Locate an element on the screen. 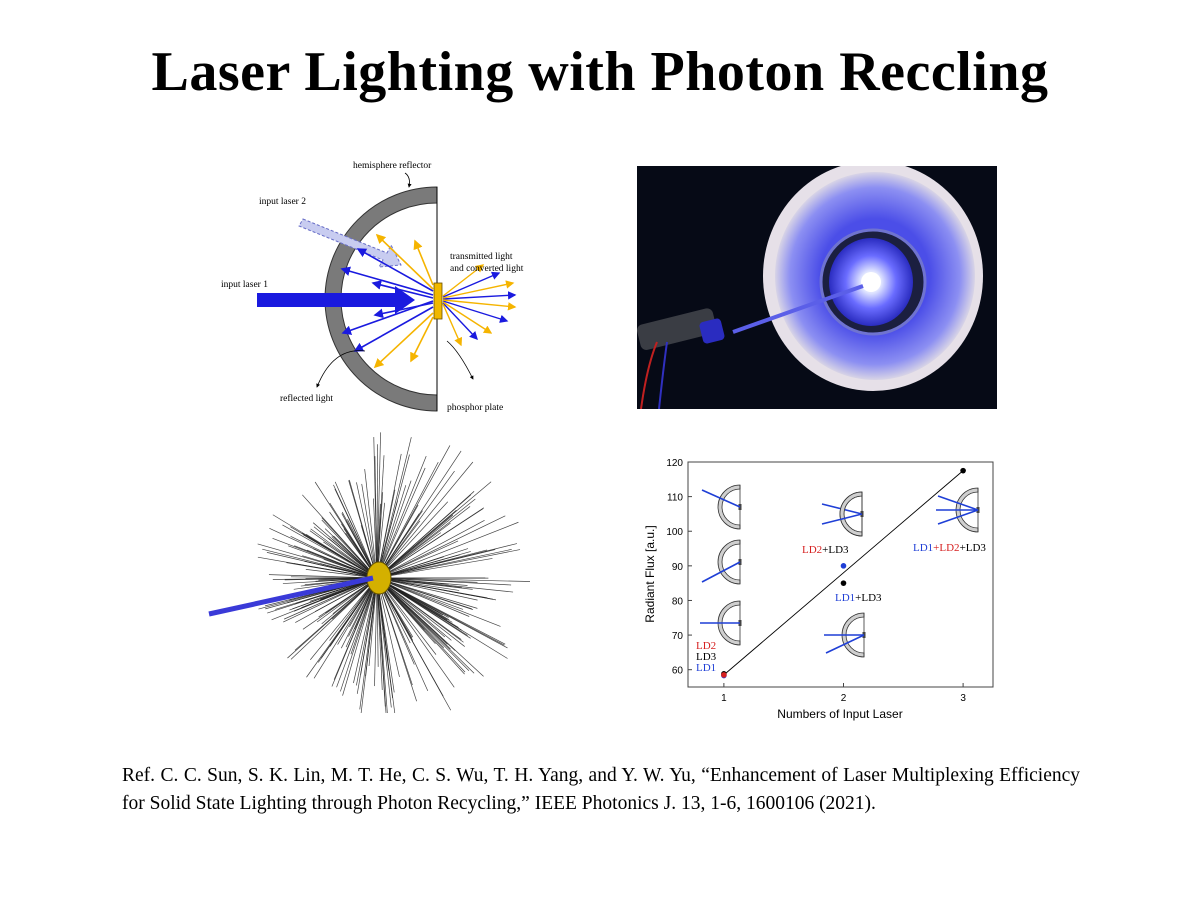 The image size is (1200, 900). annotation-n1-ld1: LD1 is located at coordinates (706, 668).